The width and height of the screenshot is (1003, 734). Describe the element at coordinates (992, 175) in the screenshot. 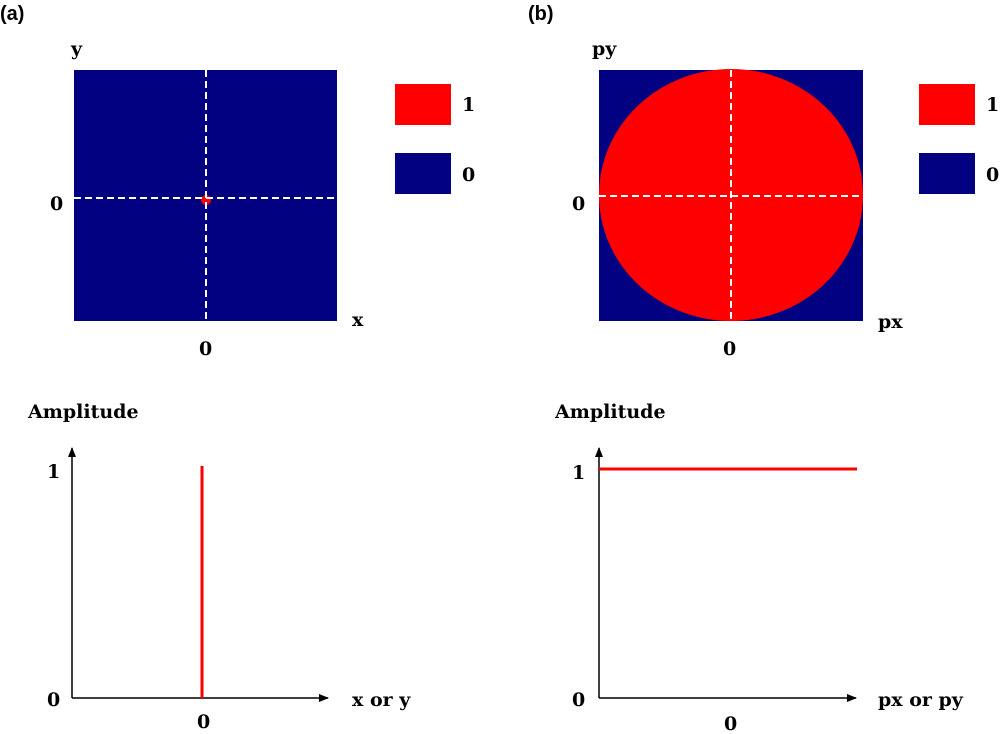

I see `legend-b-label-0: 0` at that location.